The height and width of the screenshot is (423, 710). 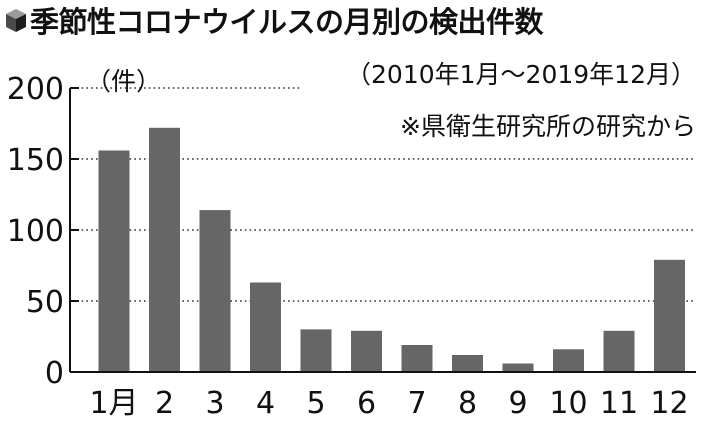 What do you see at coordinates (548, 126) in the screenshot?
I see `source-note: ※県衛生研究所の研究から` at bounding box center [548, 126].